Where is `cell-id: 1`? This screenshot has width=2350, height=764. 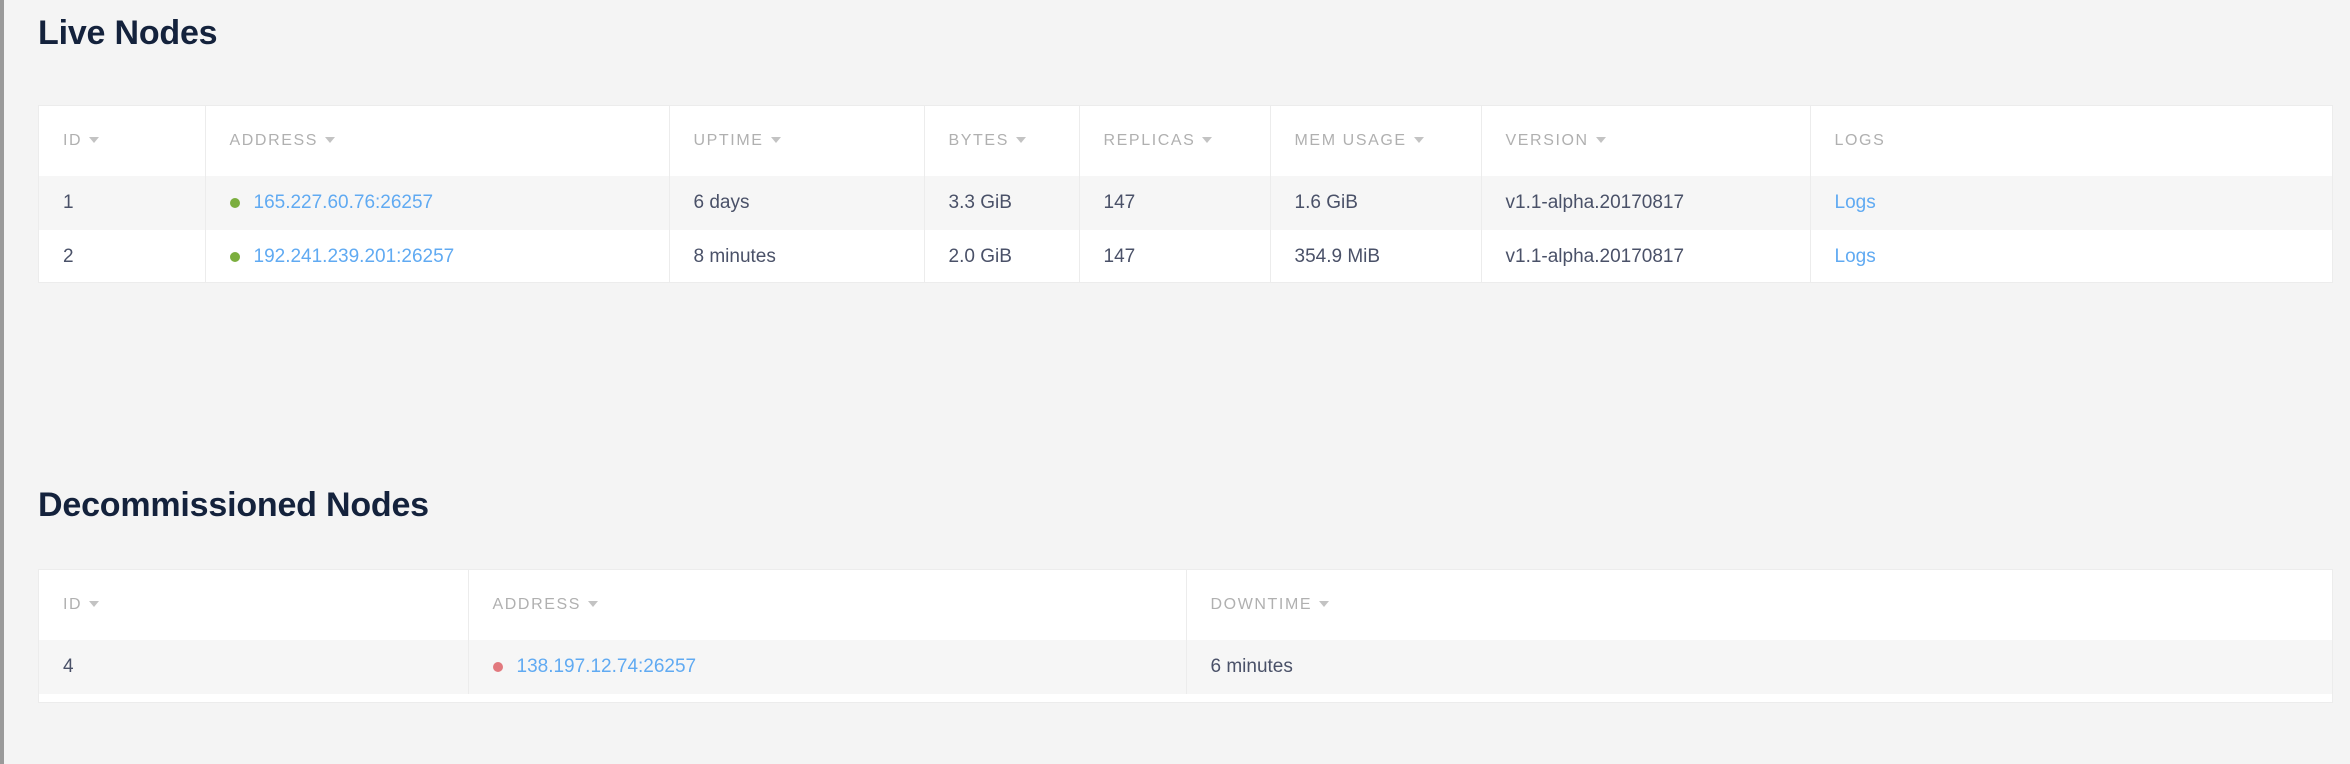
cell-id: 1 is located at coordinates (122, 203).